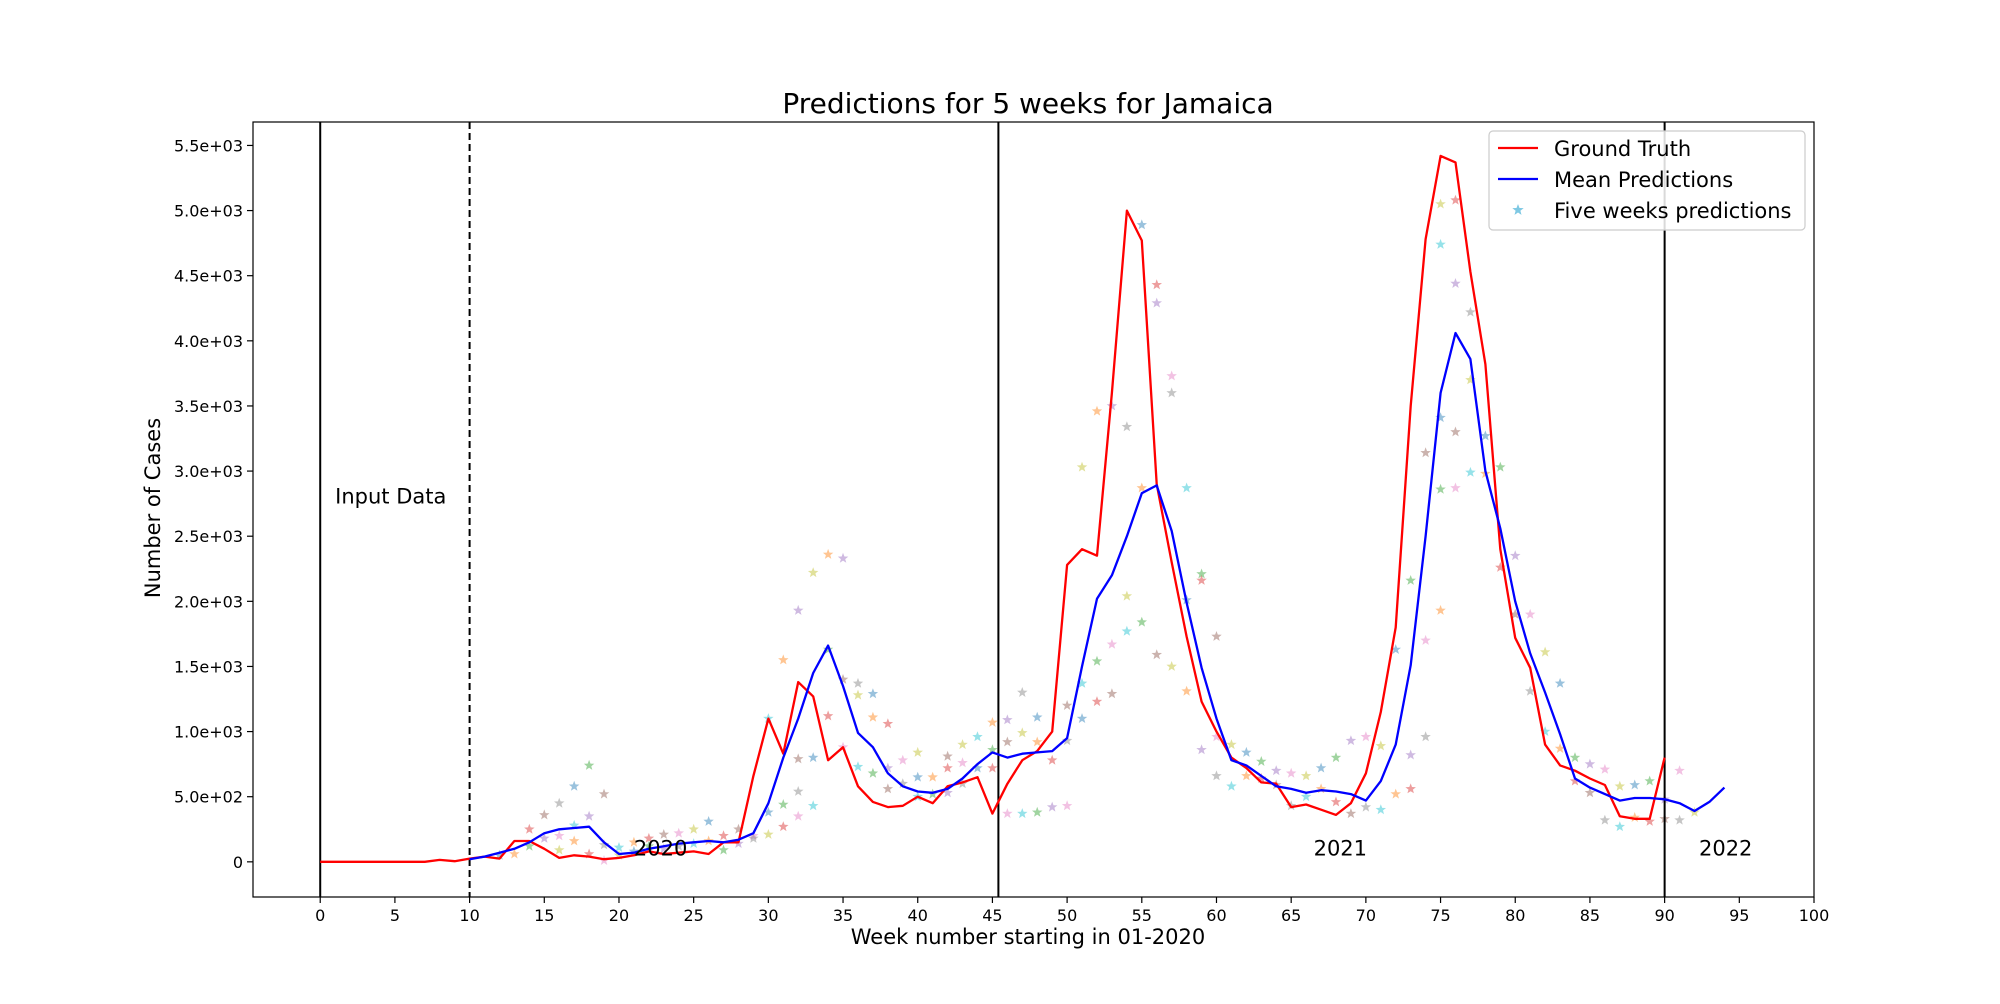 The height and width of the screenshot is (1004, 2000). Describe the element at coordinates (1643, 180) in the screenshot. I see `legend-label-mean-predictions: Mean Predictions` at that location.